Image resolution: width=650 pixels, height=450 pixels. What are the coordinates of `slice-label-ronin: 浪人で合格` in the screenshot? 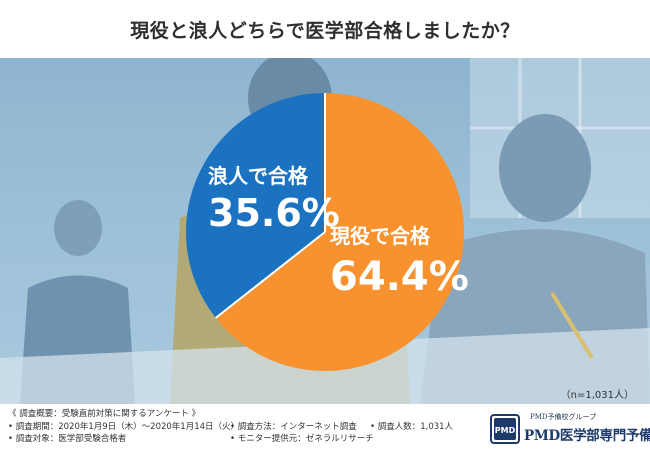 It's located at (258, 176).